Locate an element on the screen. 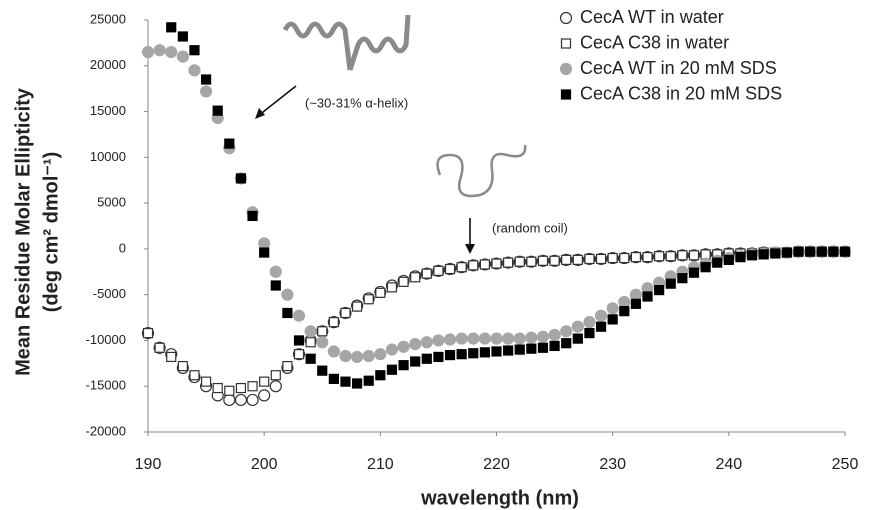  legend-label: CecA WT in water is located at coordinates (652, 17).